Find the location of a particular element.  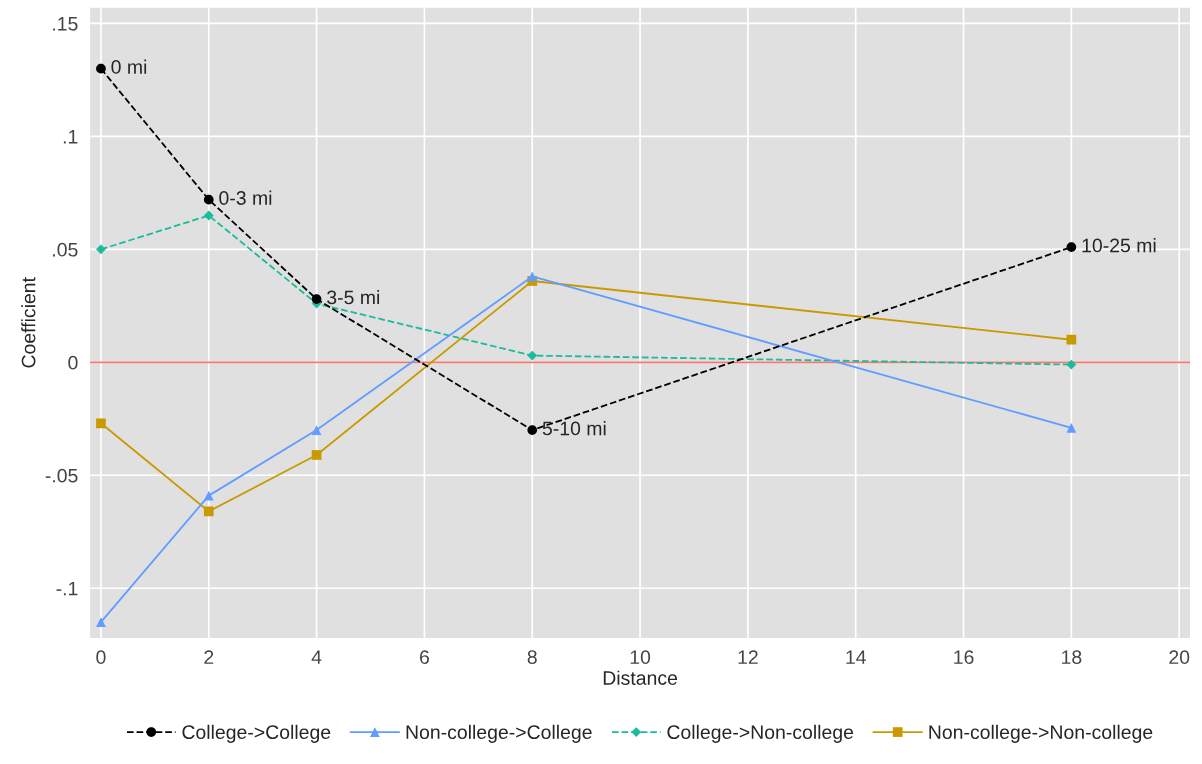

x-tick-label: 10 is located at coordinates (640, 657).